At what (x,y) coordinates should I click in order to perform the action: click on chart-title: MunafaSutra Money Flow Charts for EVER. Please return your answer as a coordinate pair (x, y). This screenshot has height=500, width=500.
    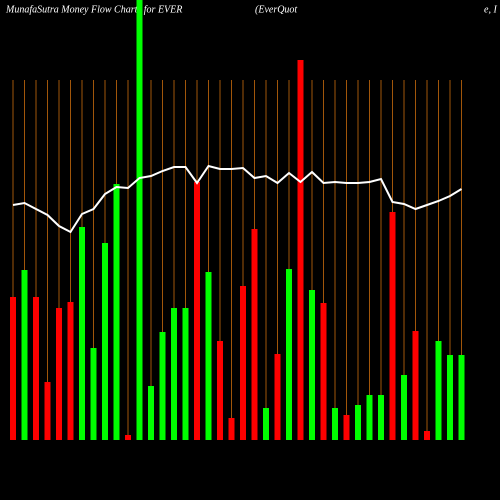
    Looking at the image, I should click on (93, 9).